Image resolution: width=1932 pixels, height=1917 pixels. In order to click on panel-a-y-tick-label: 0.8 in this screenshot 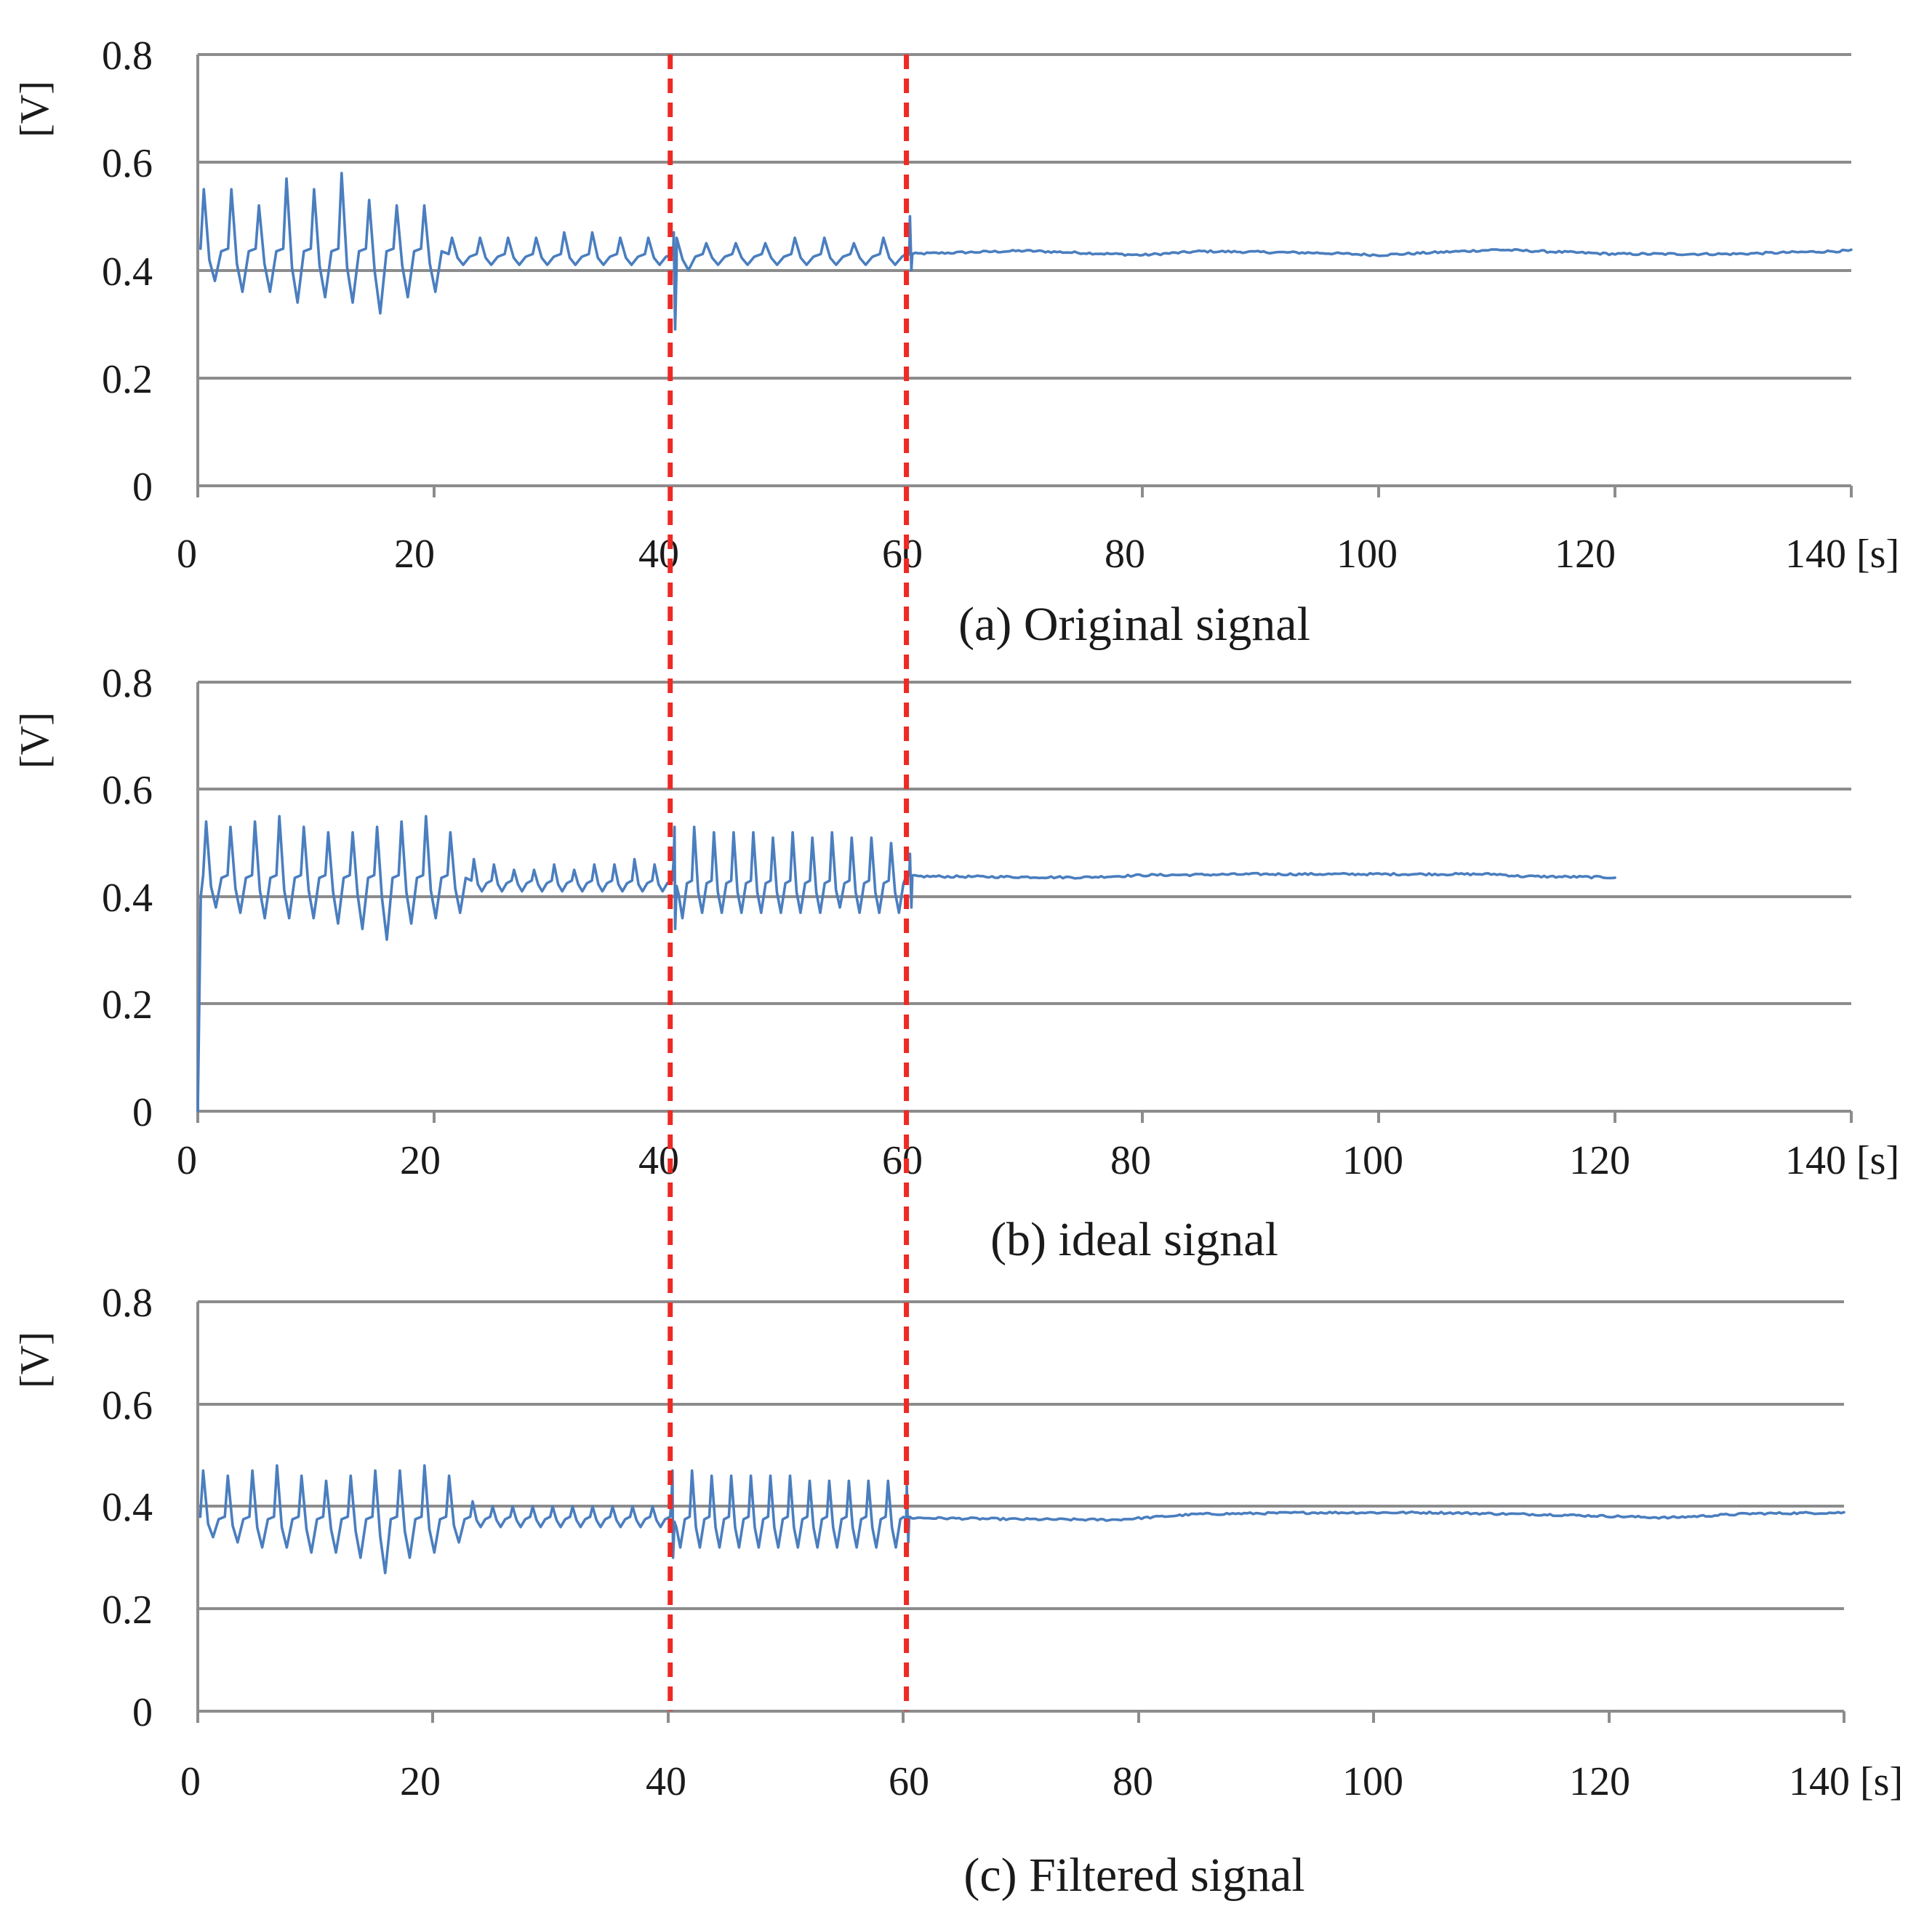, I will do `click(127, 56)`.